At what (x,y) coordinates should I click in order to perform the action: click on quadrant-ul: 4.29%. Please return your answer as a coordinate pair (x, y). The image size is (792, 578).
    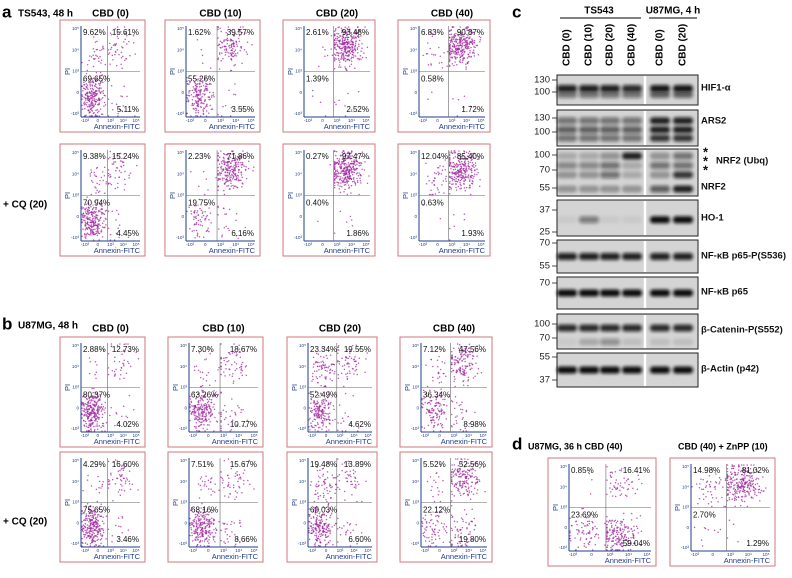
    Looking at the image, I should click on (94, 464).